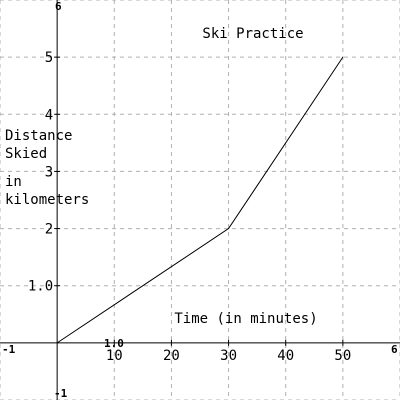 This screenshot has height=400, width=400. What do you see at coordinates (49, 58) in the screenshot?
I see `y-tick-label: 5` at bounding box center [49, 58].